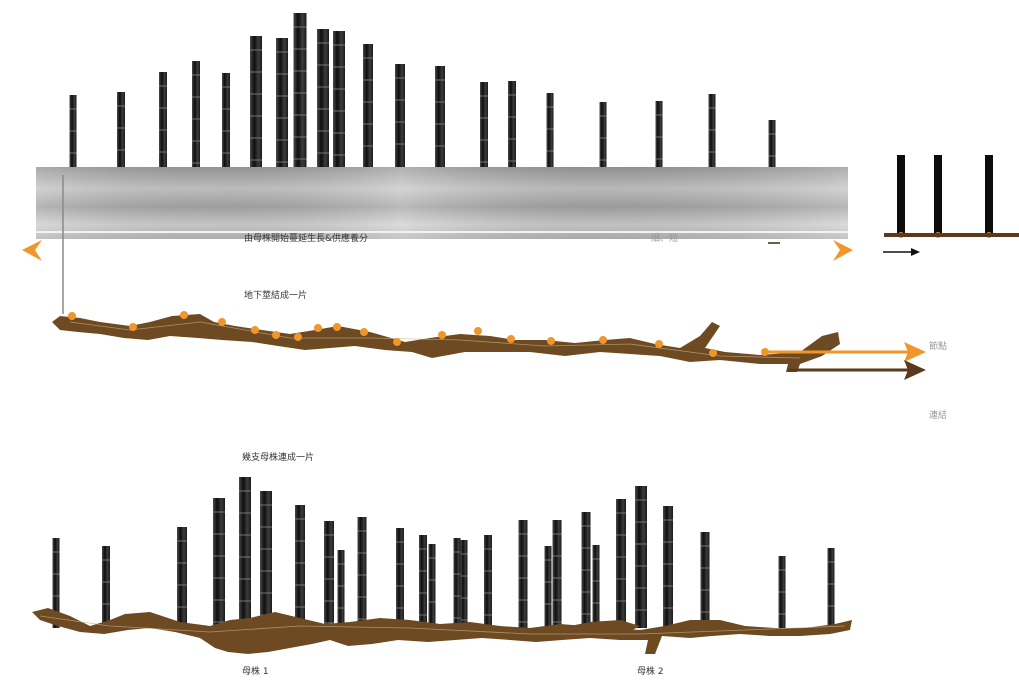 Image resolution: width=1019 pixels, height=681 pixels. Describe the element at coordinates (435, 340) in the screenshot. I see `rhizome-highlight-middle` at that location.